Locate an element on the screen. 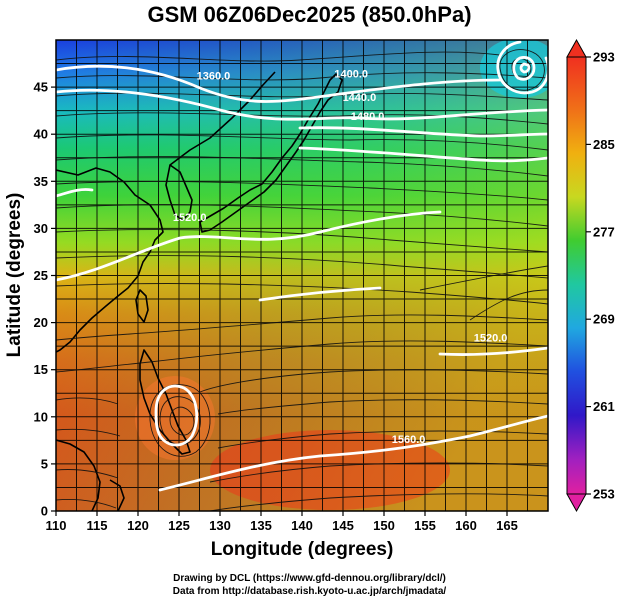 Image resolution: width=619 pixels, height=605 pixels. y-axis-ticks: 0 5 10 15 20 25 30 35 40 45 is located at coordinates (45, 299).